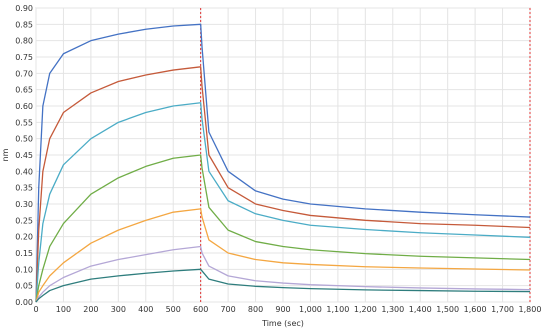  What do you see at coordinates (24, 302) in the screenshot?
I see `y-tick-label: 0.00` at bounding box center [24, 302].